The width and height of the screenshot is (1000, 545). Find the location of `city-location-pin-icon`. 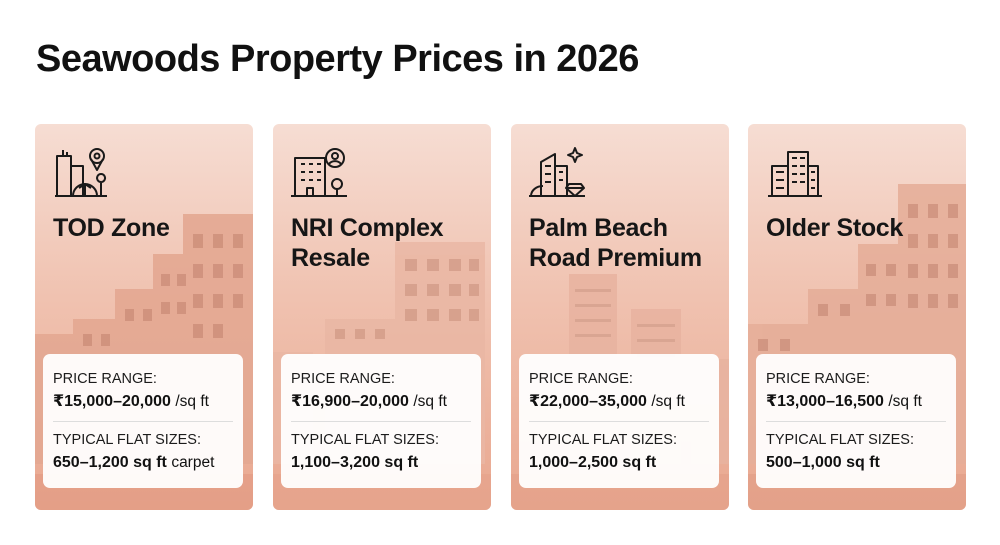

city-location-pin-icon is located at coordinates (81, 172).